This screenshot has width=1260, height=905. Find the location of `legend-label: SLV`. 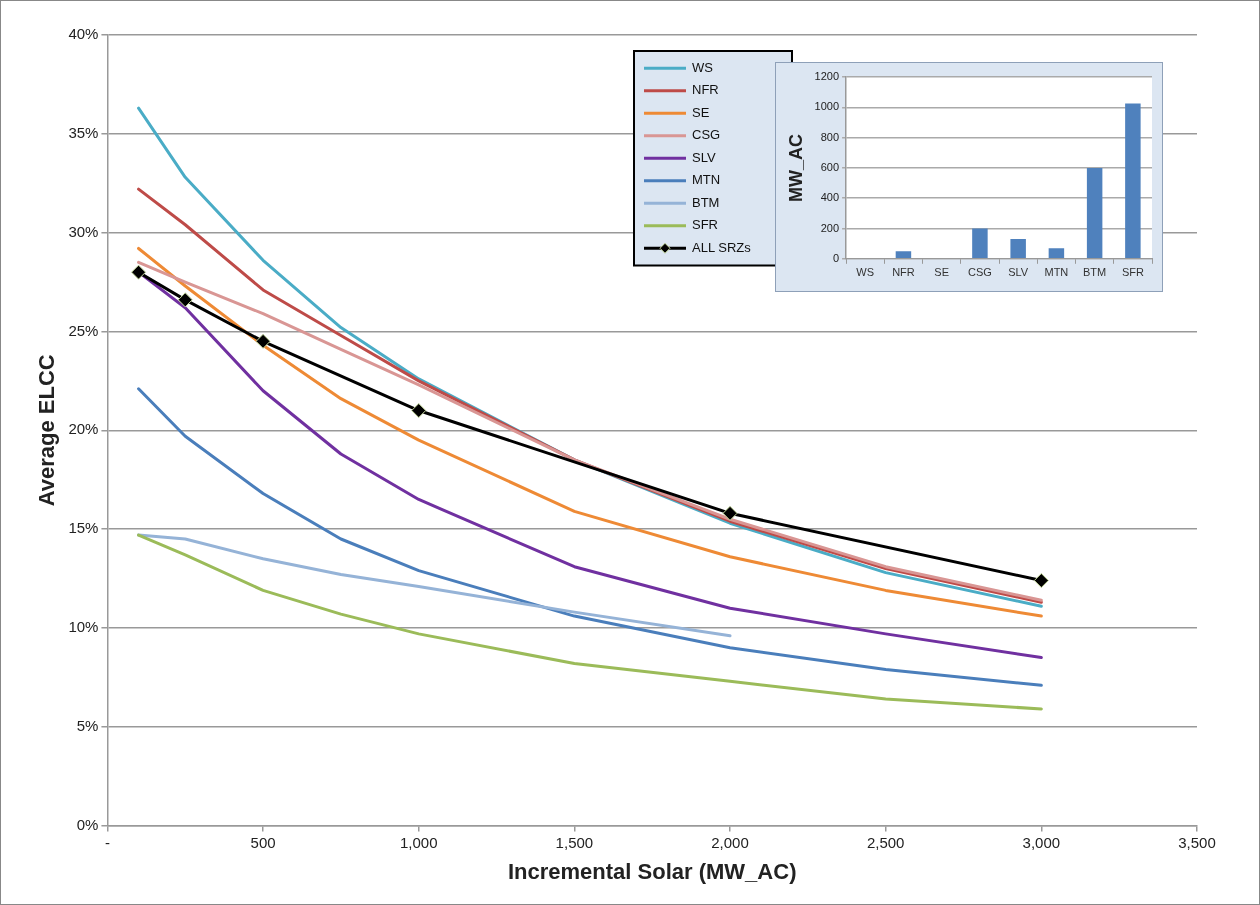

legend-label: SLV is located at coordinates (704, 157).